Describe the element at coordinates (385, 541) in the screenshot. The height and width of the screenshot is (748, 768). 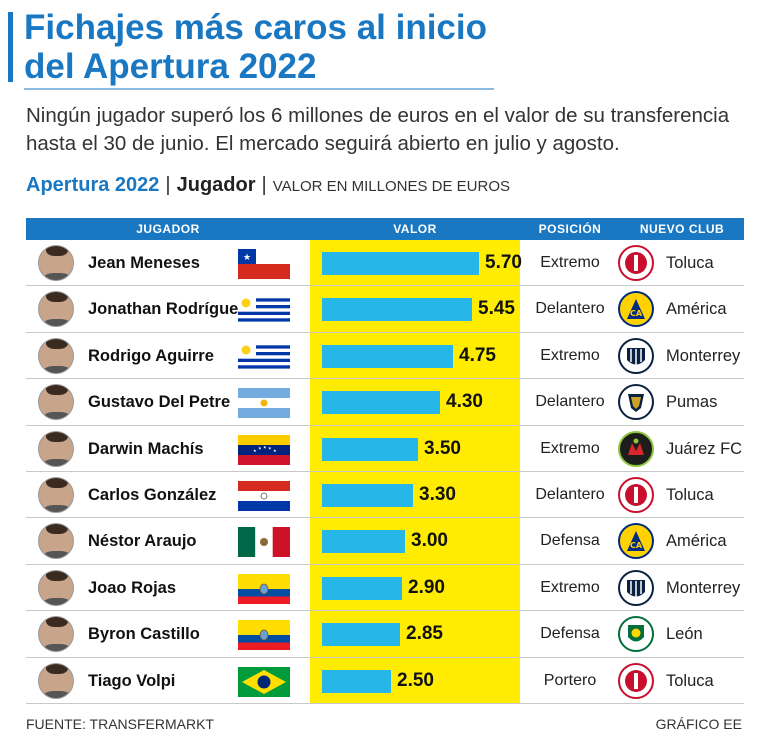
I see `table-row: Néstor Araujo 3.00 Defensa CA América` at that location.